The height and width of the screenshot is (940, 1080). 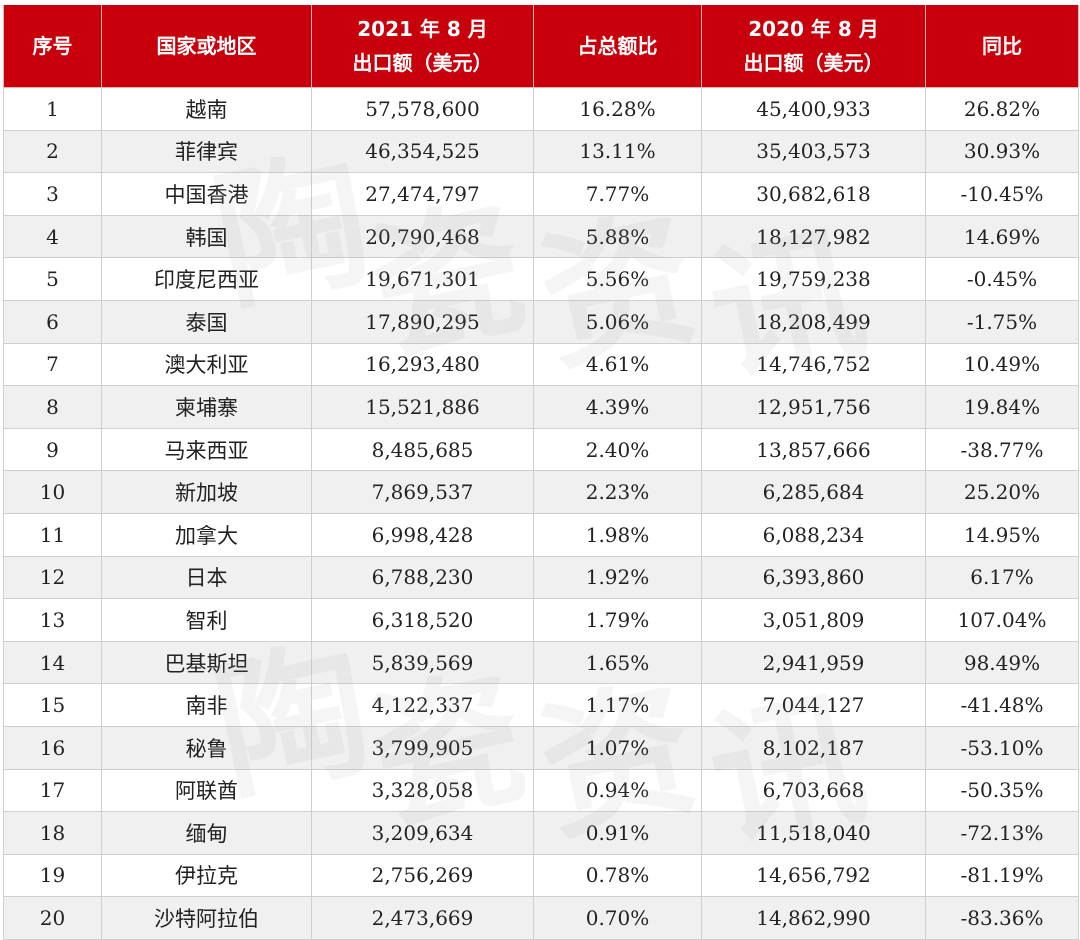 I want to click on table-row: 18 缅甸 3,209,634 0.91% 11,518,040 -72.13%, so click(x=541, y=833).